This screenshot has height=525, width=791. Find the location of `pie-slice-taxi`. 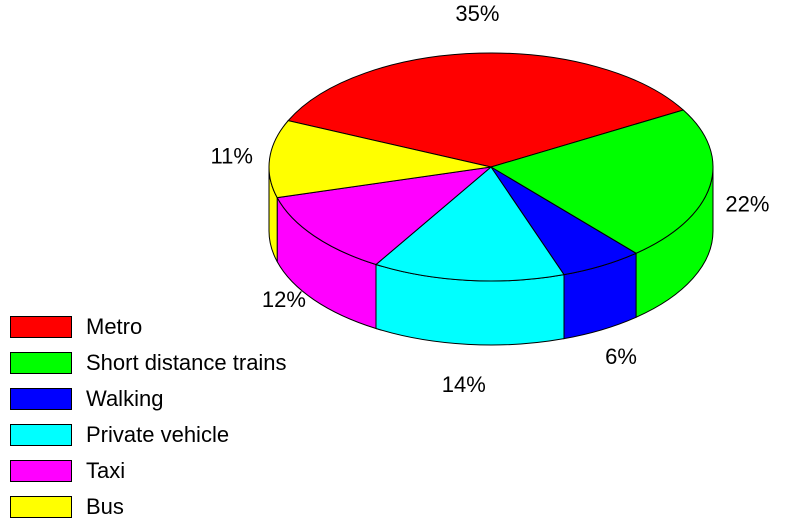

pie-slice-taxi is located at coordinates (384, 216).